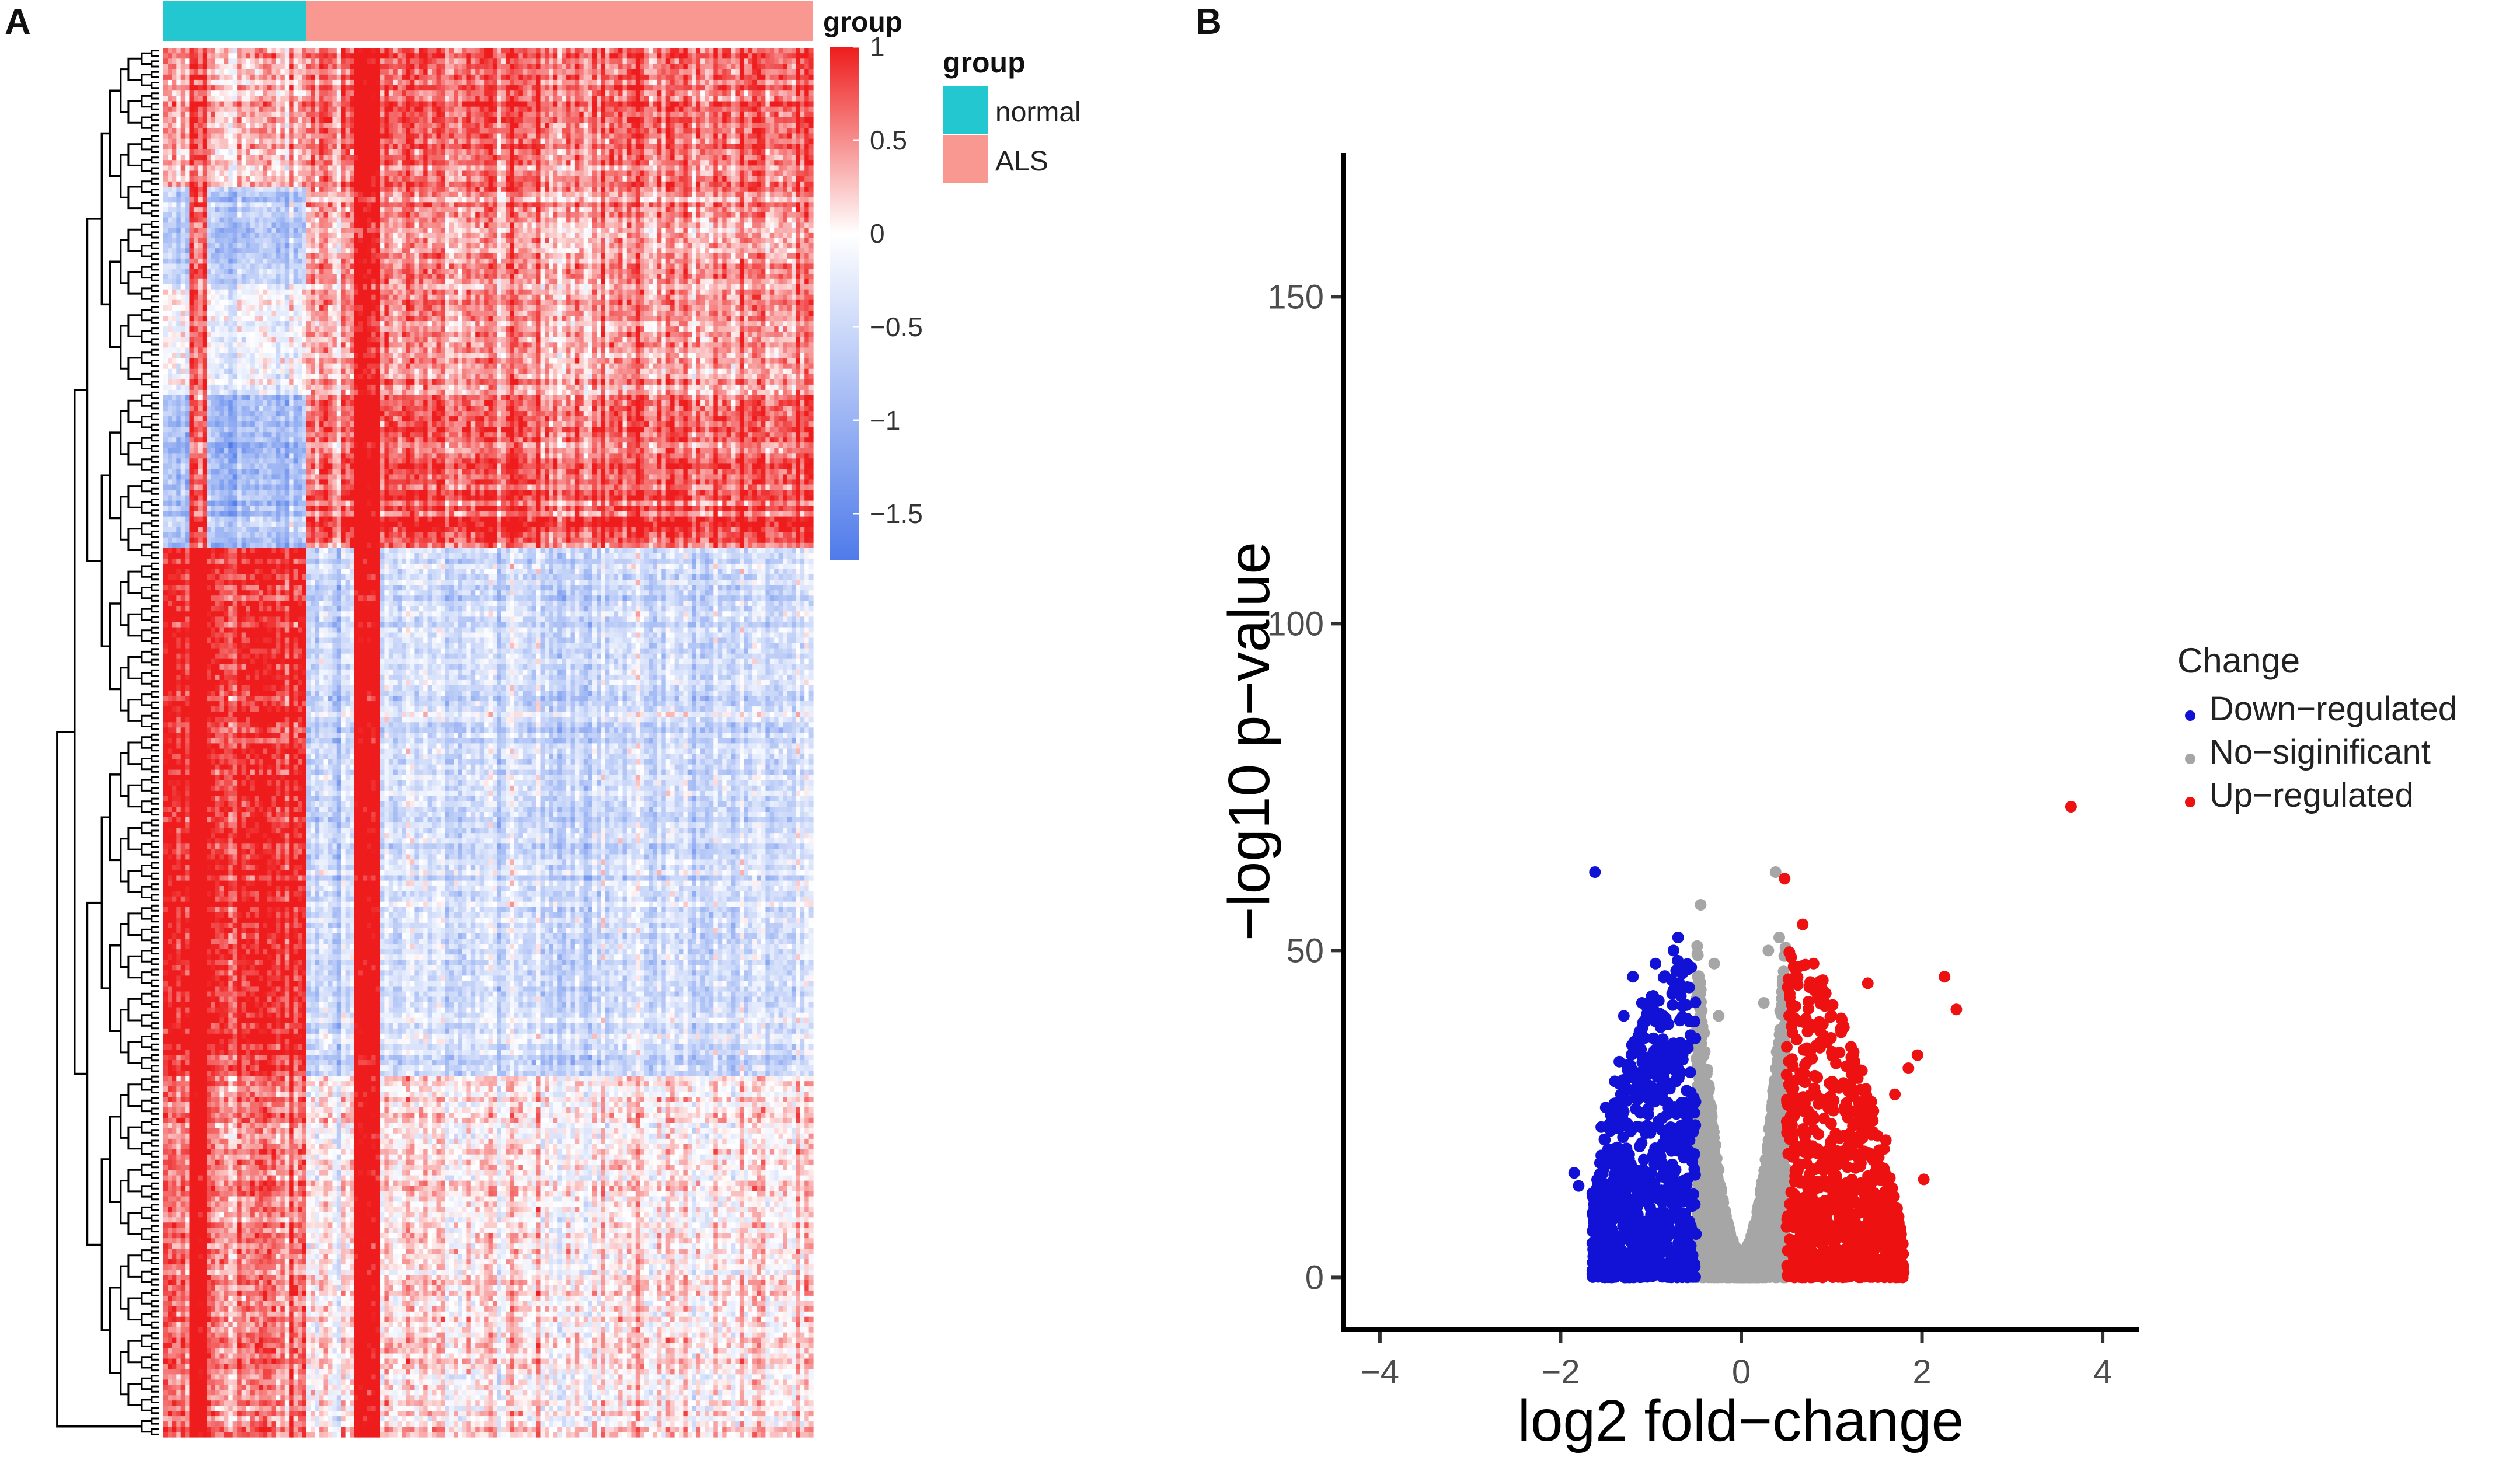  What do you see at coordinates (2311, 795) in the screenshot?
I see `legend-label-up: Up−regulated` at bounding box center [2311, 795].